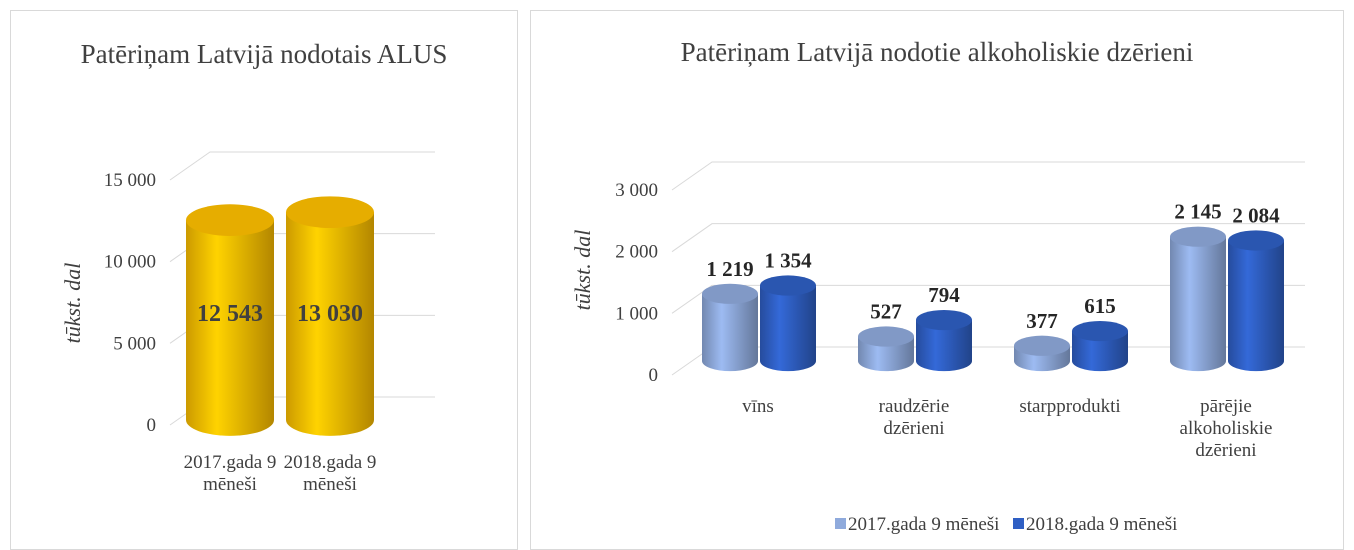  Describe the element at coordinates (264, 54) in the screenshot. I see `chart-title: Patēriņam Latvijā nodotais ALUS` at that location.